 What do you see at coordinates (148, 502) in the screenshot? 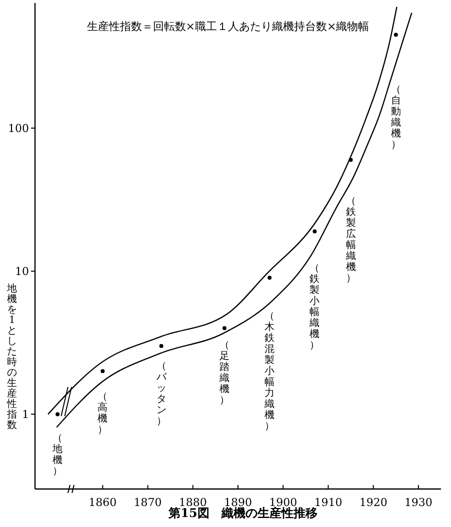
I see `x-tick-label: 1870` at bounding box center [148, 502].